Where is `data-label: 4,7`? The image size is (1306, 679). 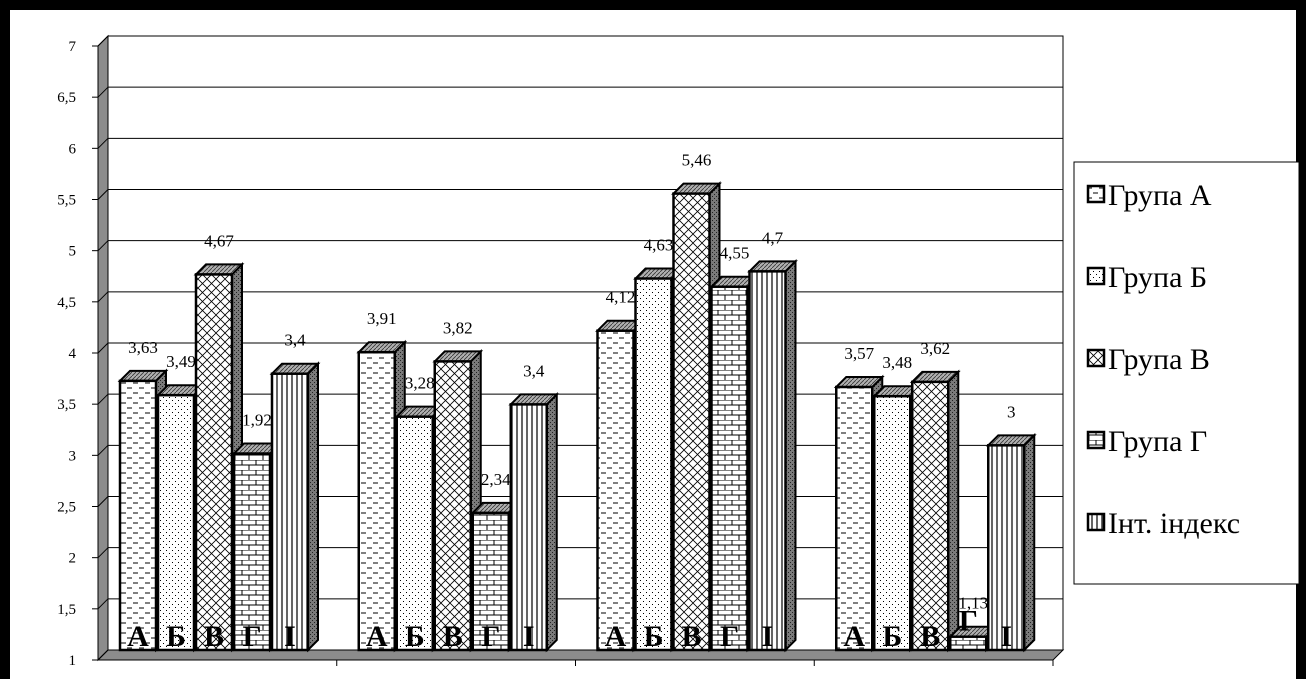
data-label: 4,7 is located at coordinates (773, 237).